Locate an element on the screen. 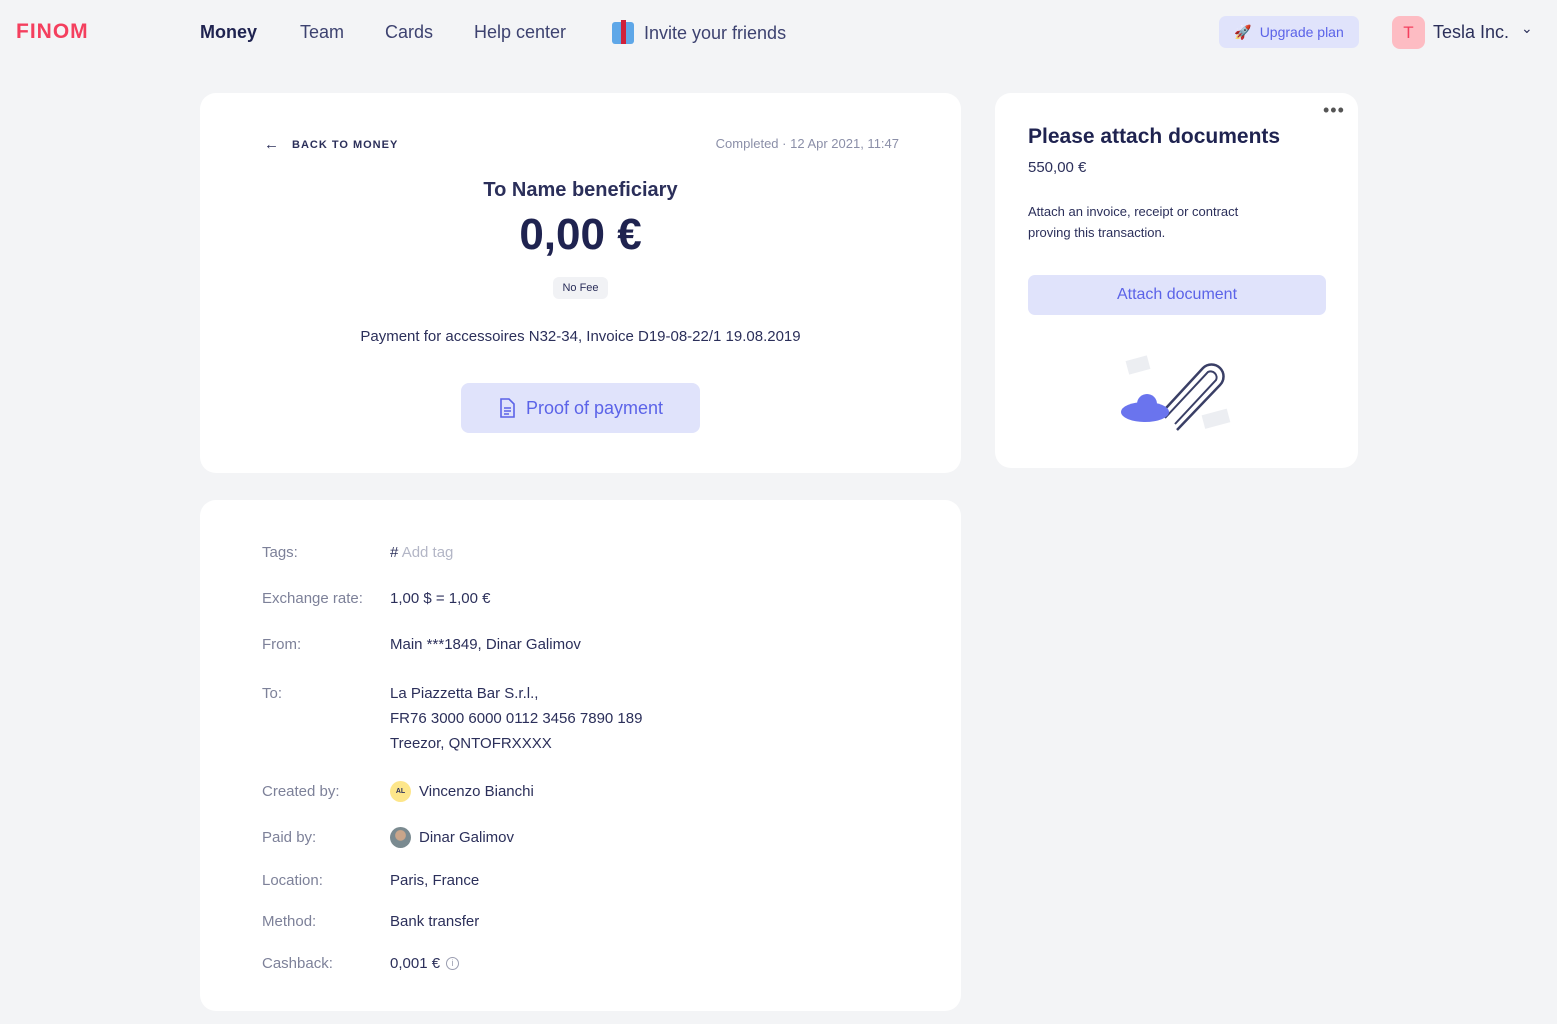 The height and width of the screenshot is (1024, 1557). cashback-label: Cashback: is located at coordinates (297, 963).